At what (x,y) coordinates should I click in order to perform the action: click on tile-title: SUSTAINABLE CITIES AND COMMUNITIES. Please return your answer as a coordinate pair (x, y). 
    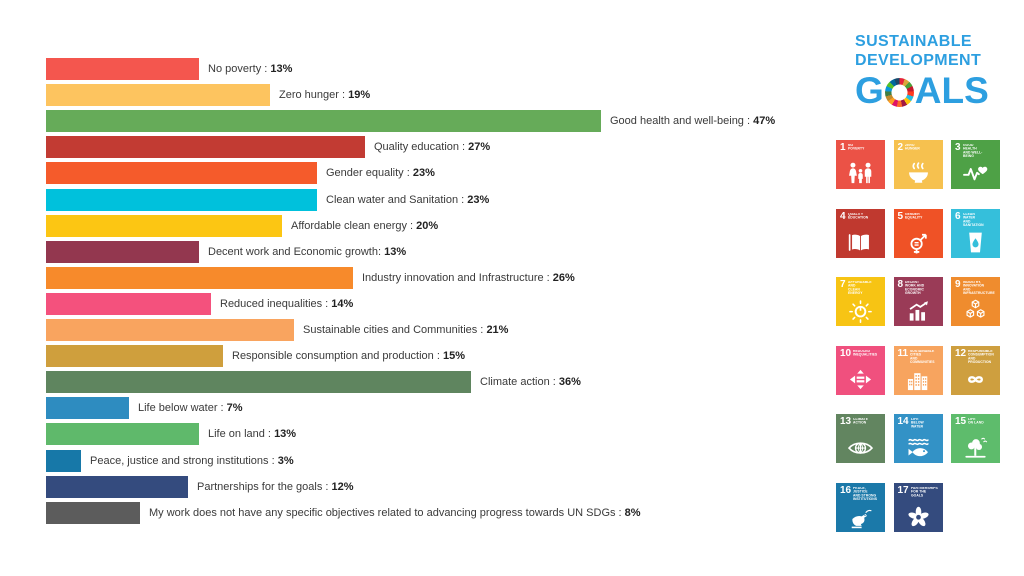
    Looking at the image, I should click on (922, 356).